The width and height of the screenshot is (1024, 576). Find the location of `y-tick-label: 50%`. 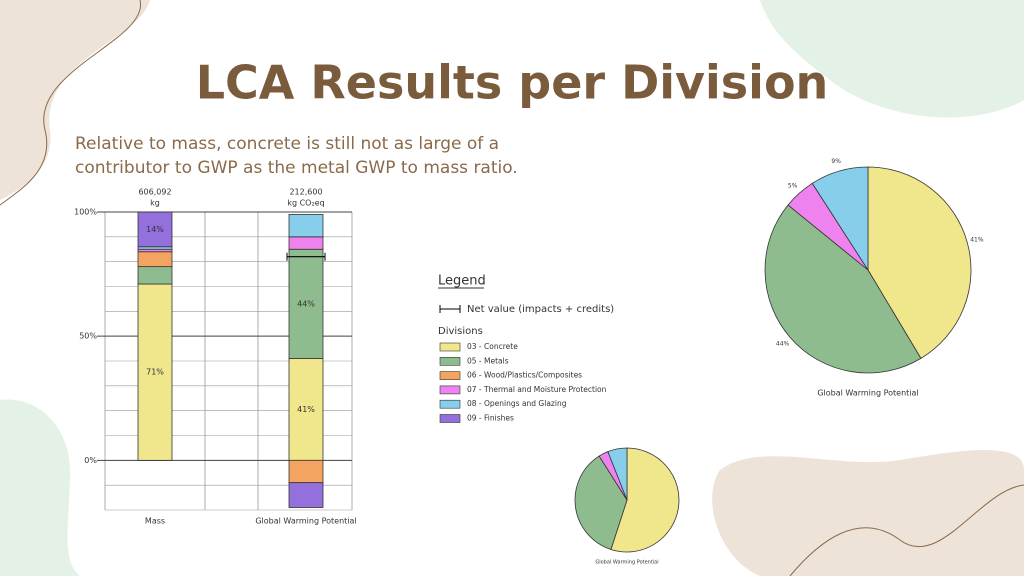

y-tick-label: 50% is located at coordinates (88, 336).